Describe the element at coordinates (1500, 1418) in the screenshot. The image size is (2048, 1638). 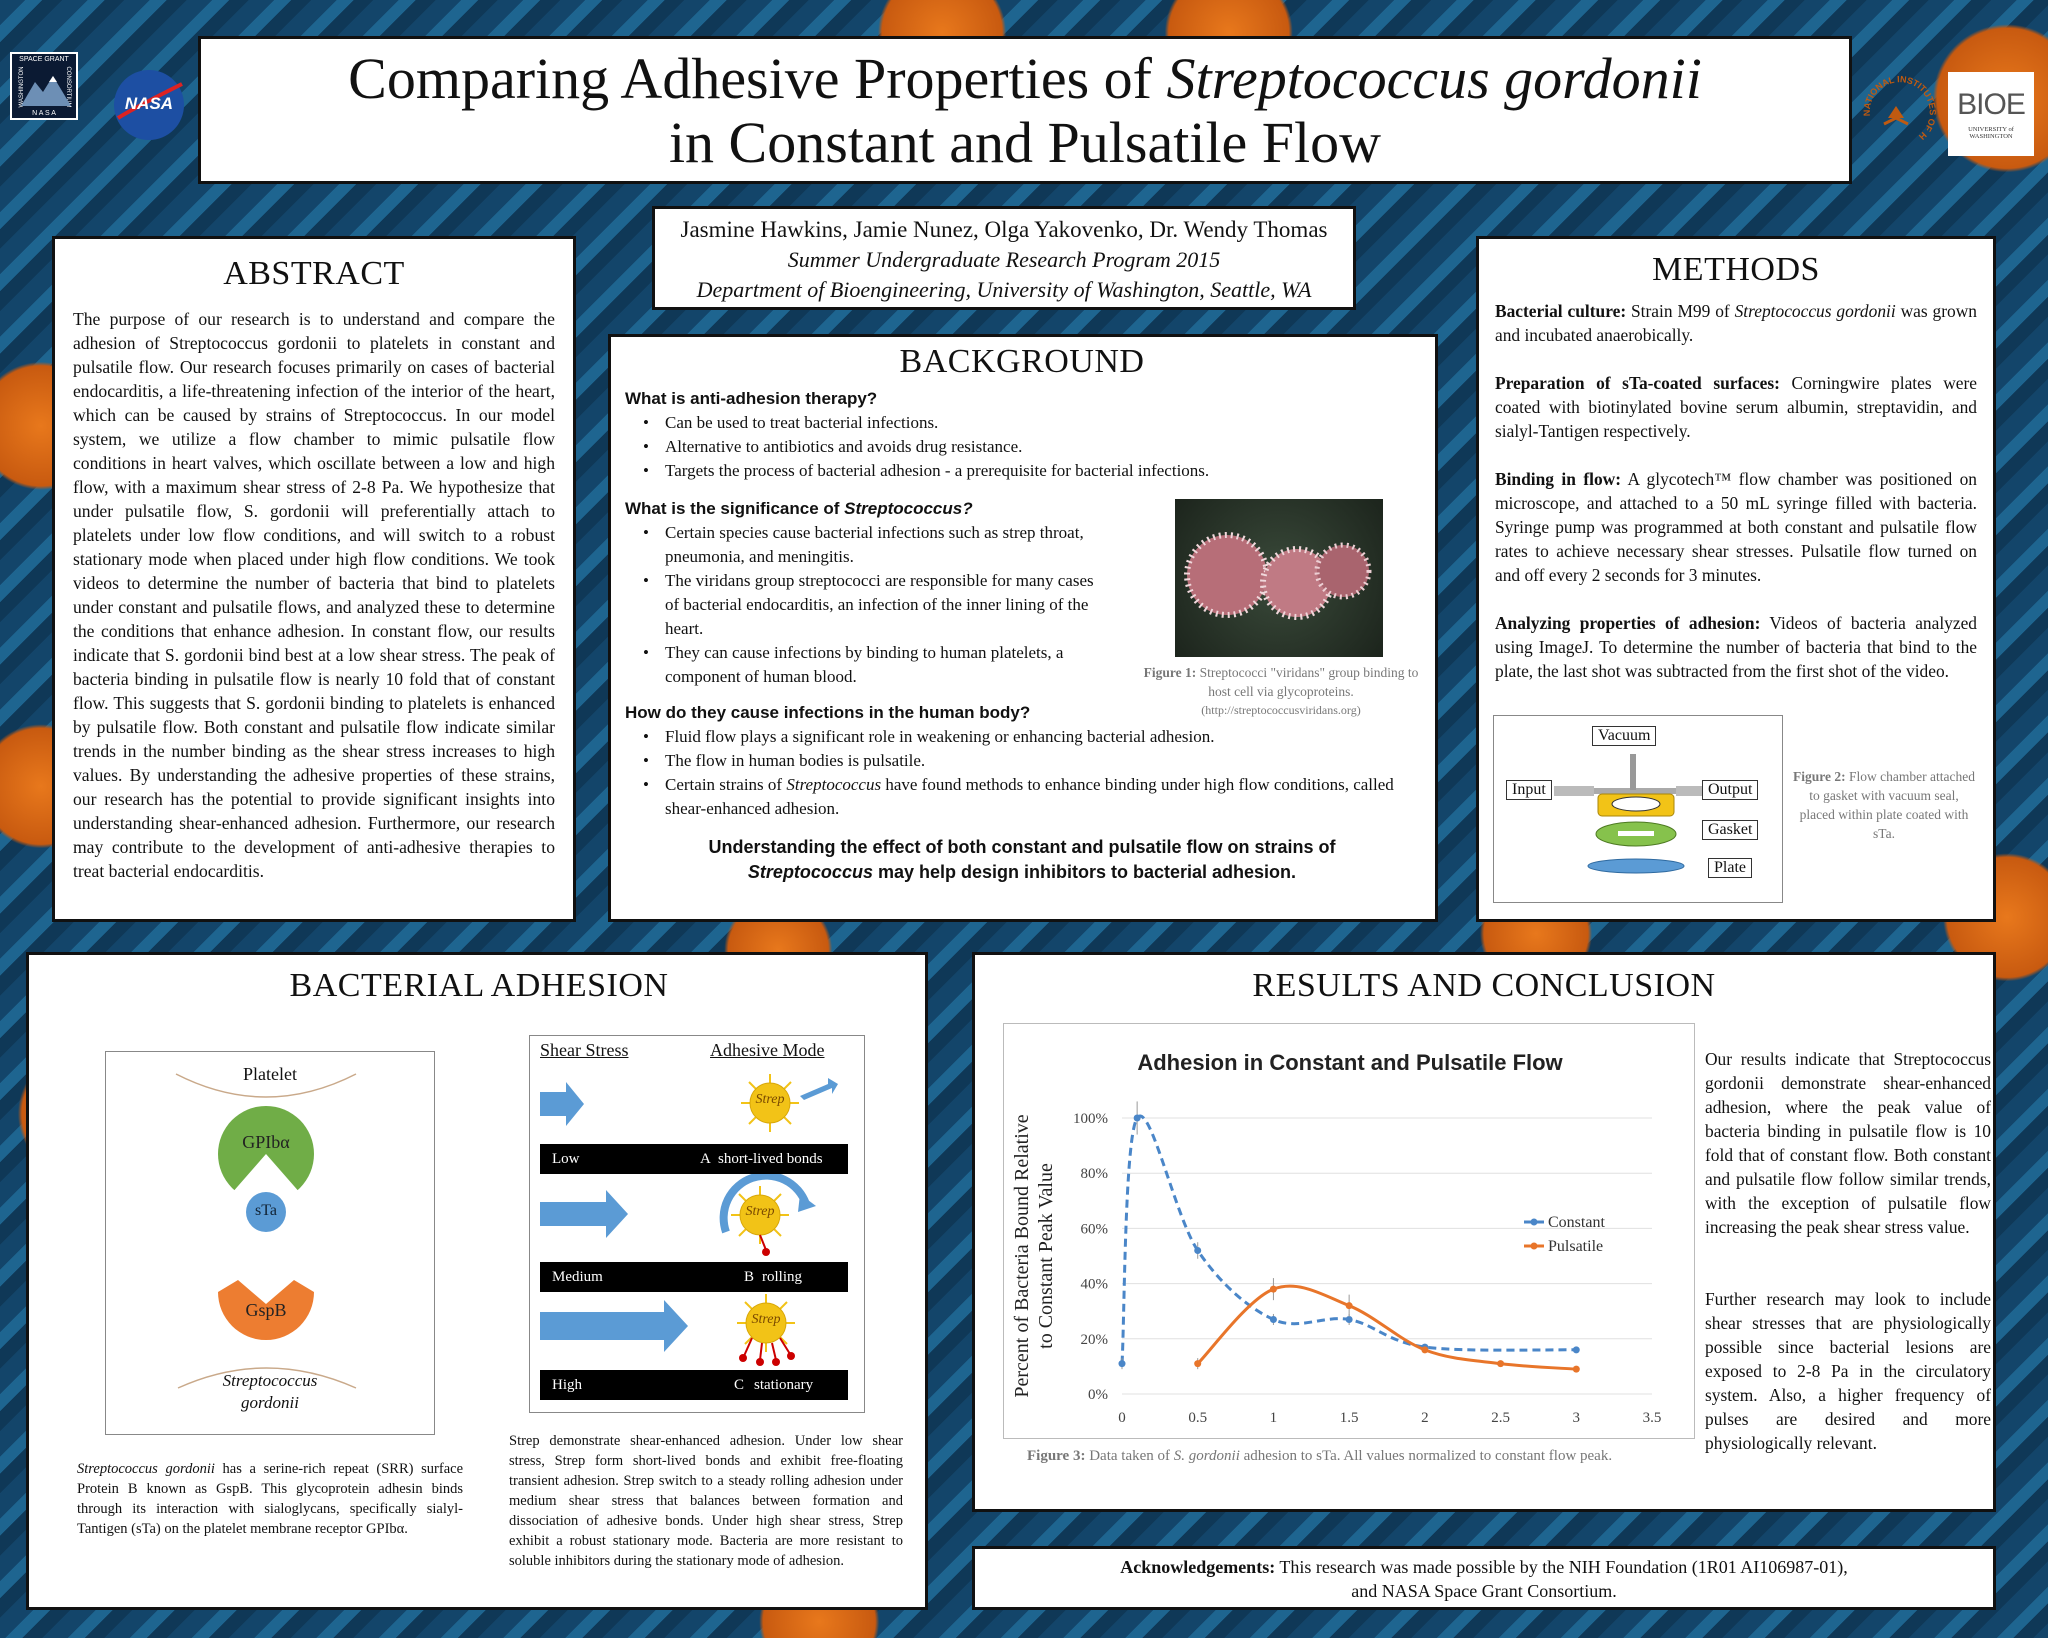
I see `x-tick-label: 2.5` at that location.